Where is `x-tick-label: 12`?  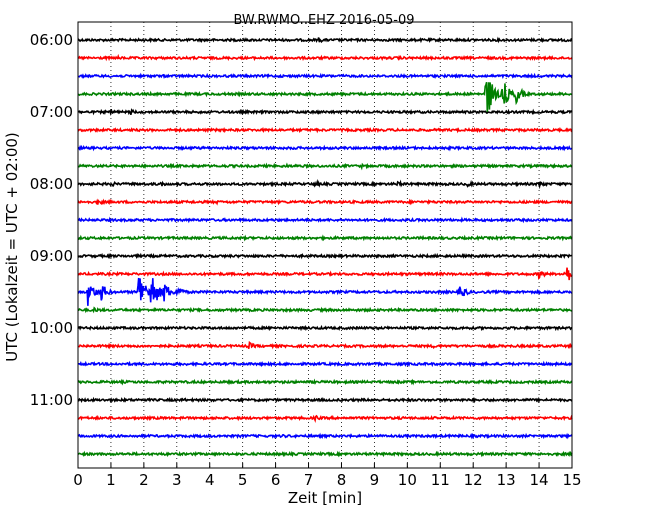 x-tick-label: 12 is located at coordinates (473, 480).